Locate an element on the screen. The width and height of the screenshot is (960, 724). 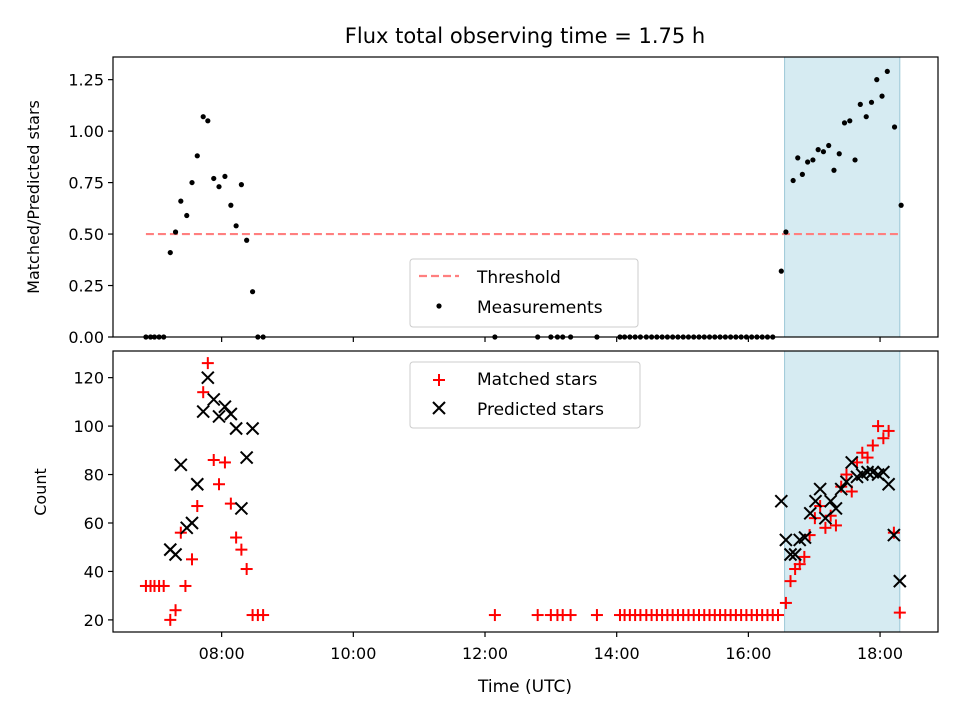
x-tick-label: 12:00 is located at coordinates (485, 653).